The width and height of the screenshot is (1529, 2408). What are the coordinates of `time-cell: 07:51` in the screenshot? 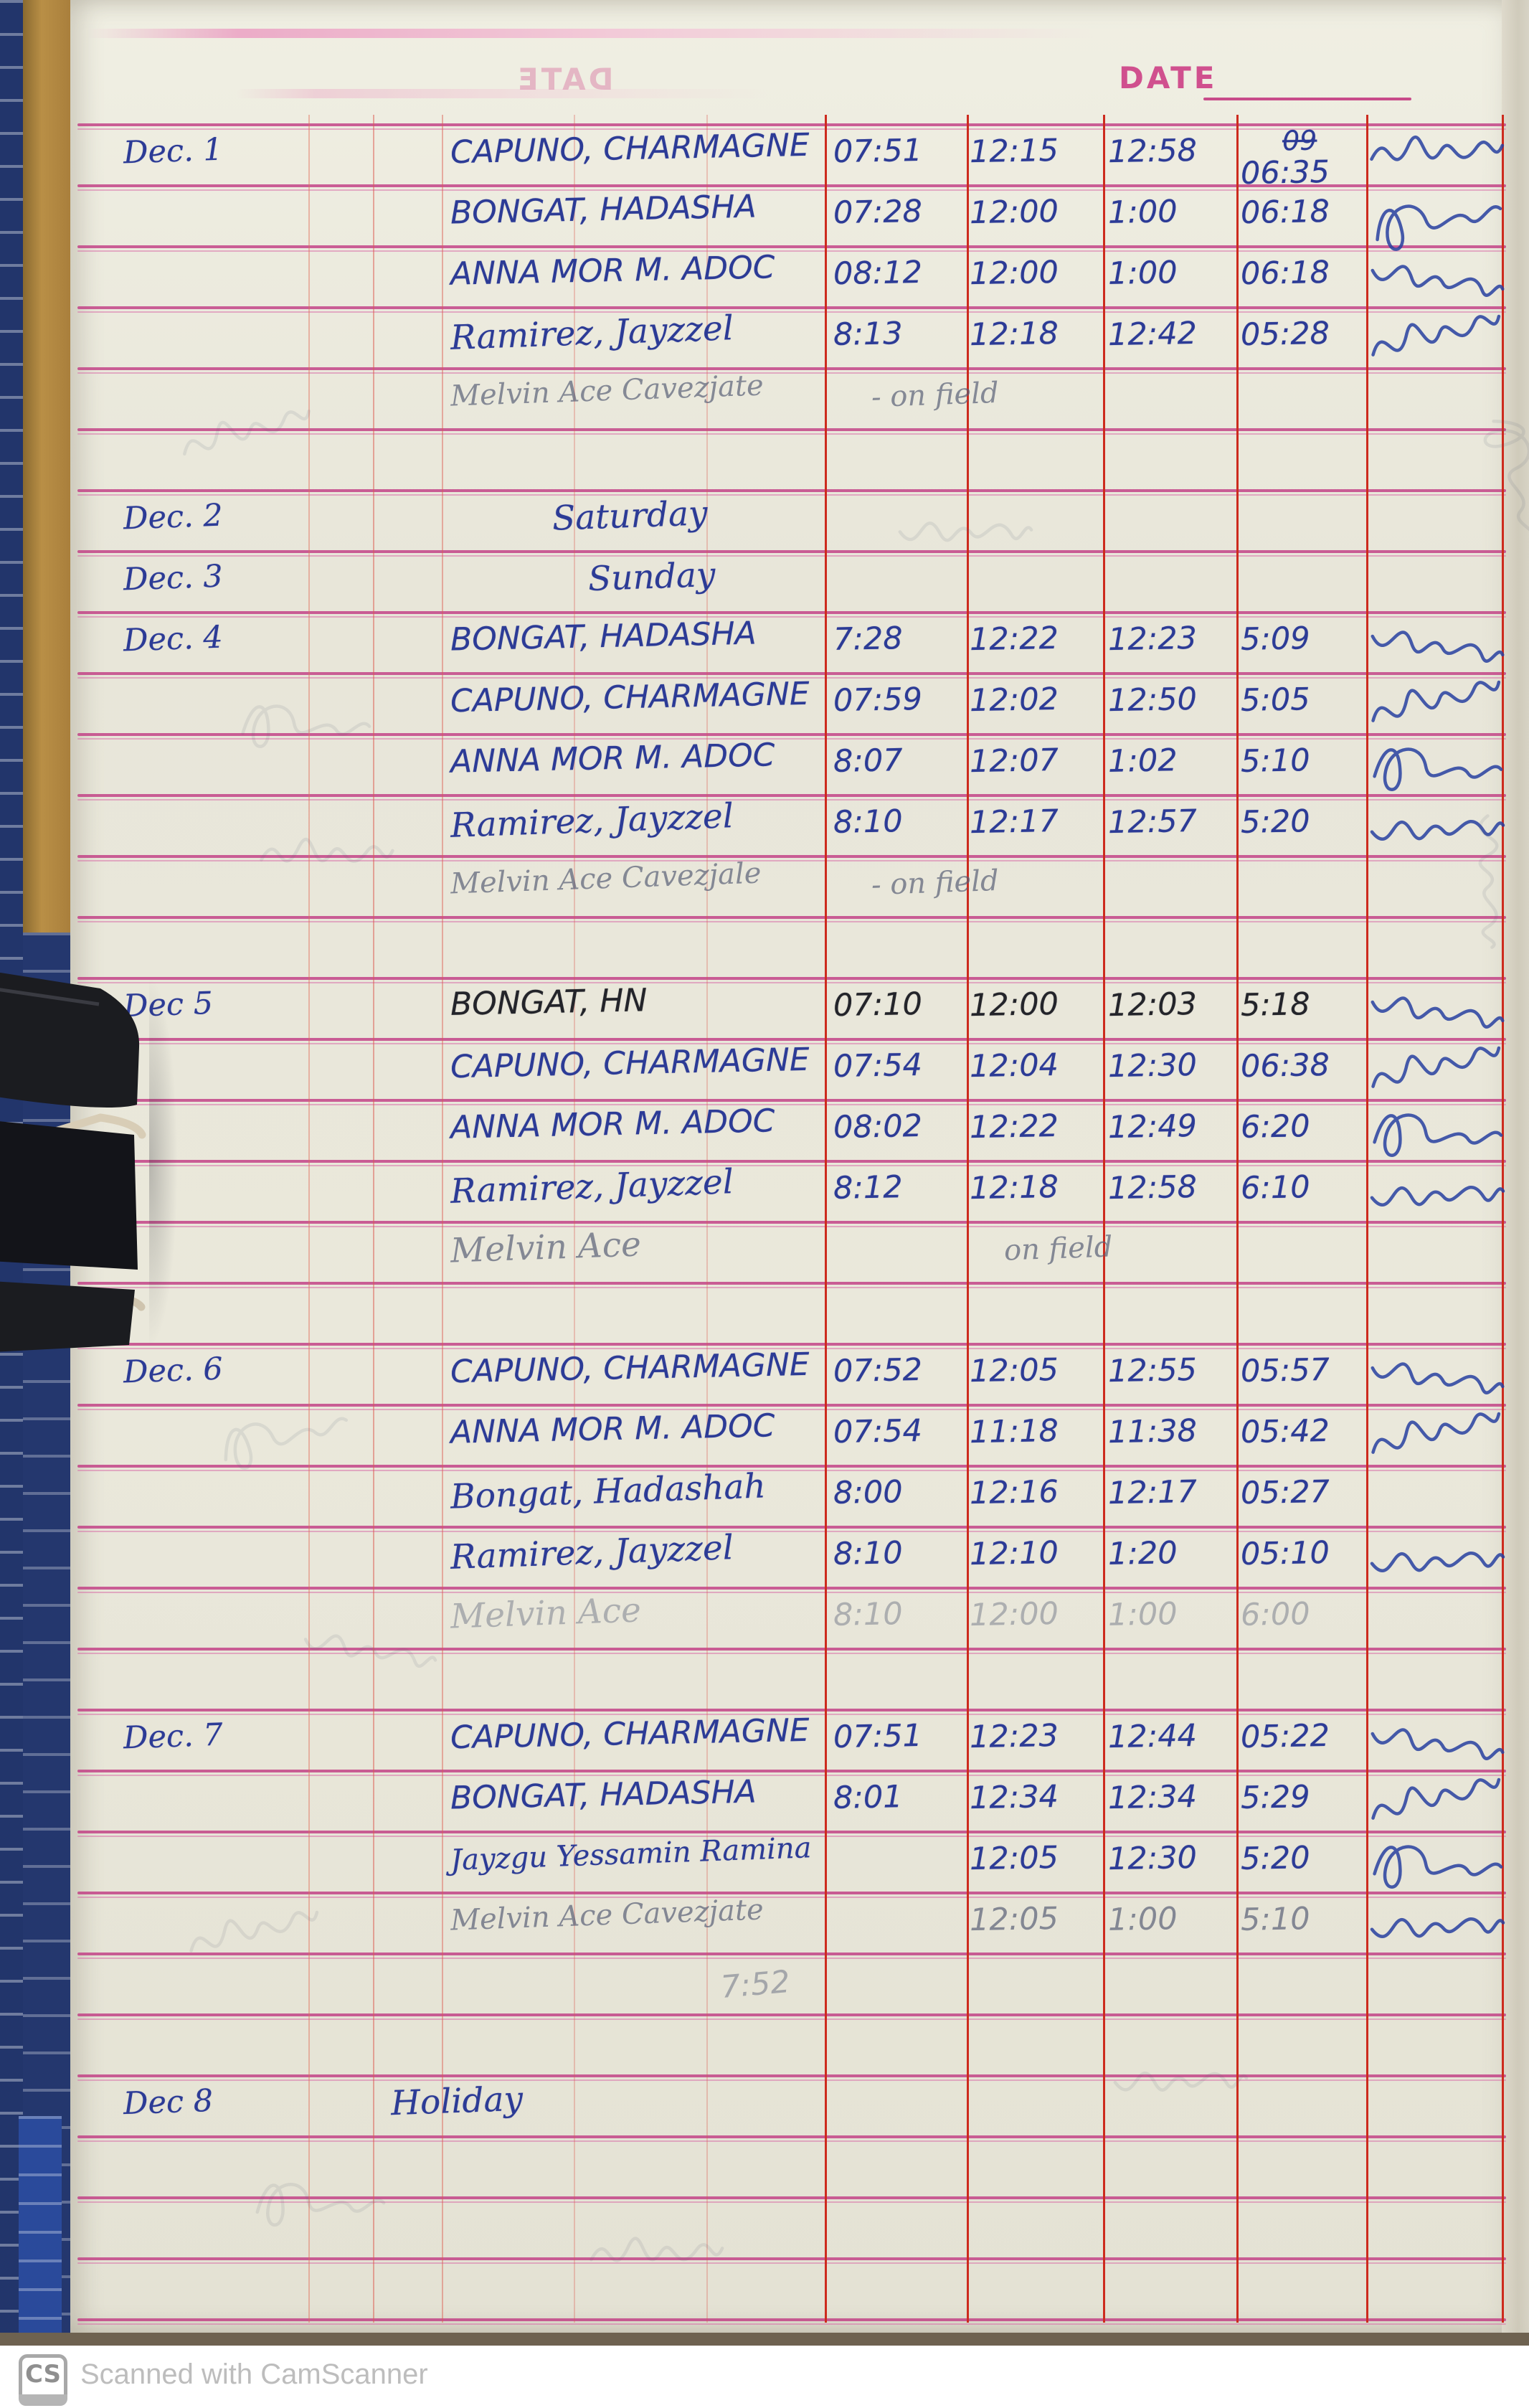 It's located at (878, 151).